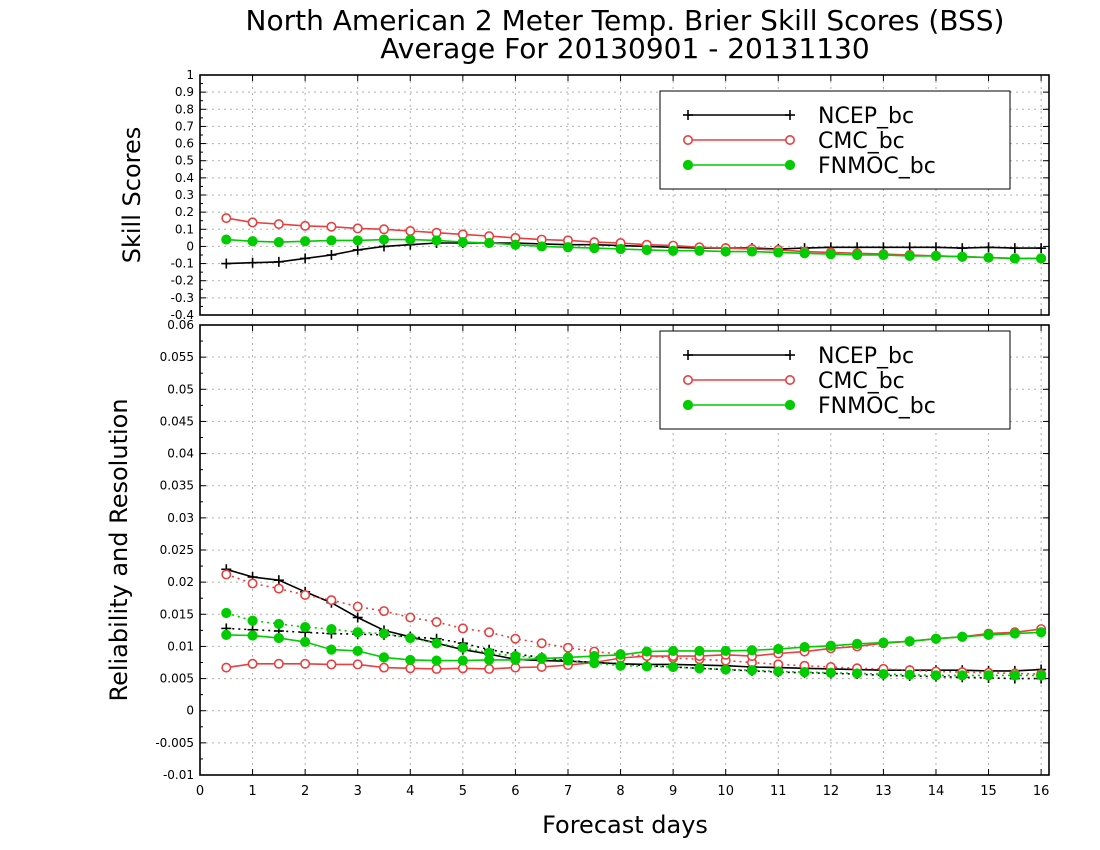 This screenshot has height=850, width=1100. Describe the element at coordinates (180, 646) in the screenshot. I see `y-tick-label: 0.01` at that location.